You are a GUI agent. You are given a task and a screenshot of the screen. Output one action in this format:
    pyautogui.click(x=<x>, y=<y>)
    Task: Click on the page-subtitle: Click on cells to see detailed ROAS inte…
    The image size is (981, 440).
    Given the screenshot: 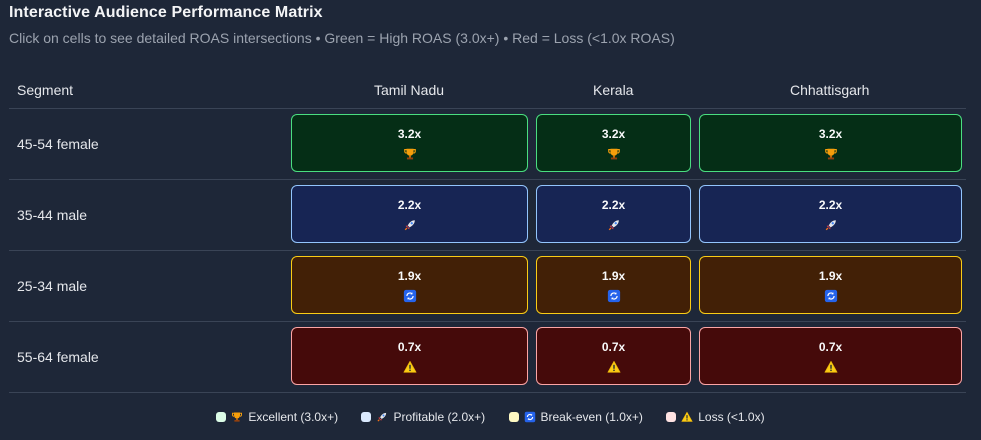 What is the action you would take?
    pyautogui.click(x=342, y=38)
    